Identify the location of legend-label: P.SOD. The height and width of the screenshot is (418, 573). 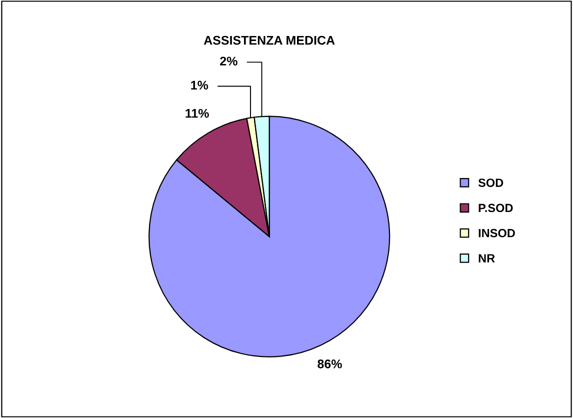
(495, 208).